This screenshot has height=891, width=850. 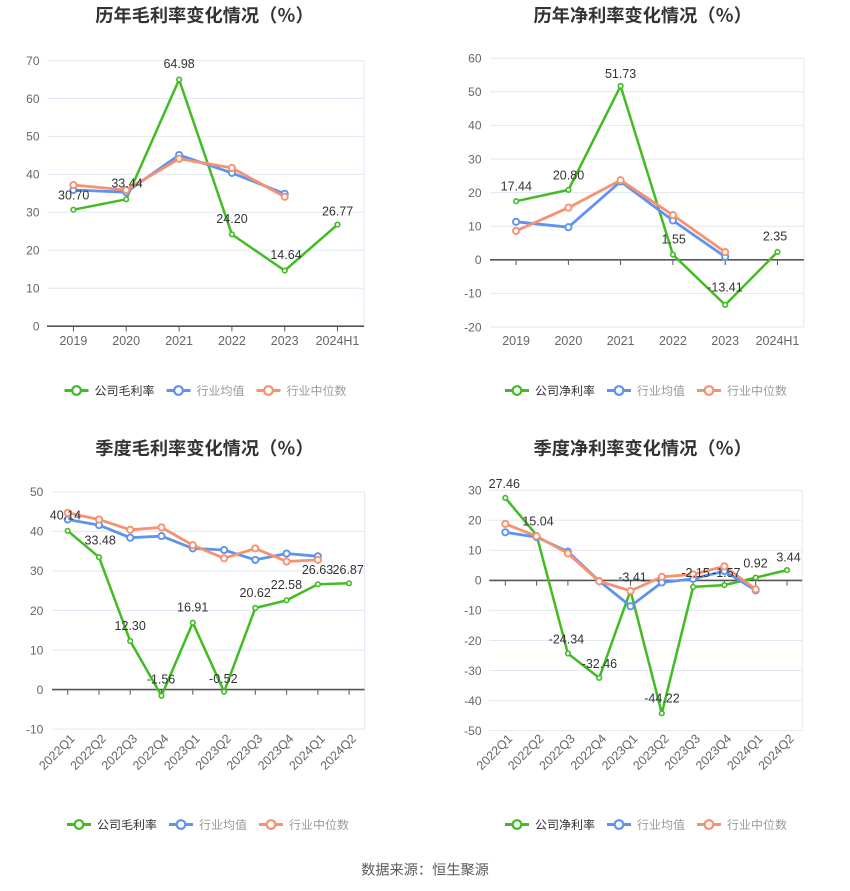 I want to click on svg-text: -44.22, so click(x=661, y=698).